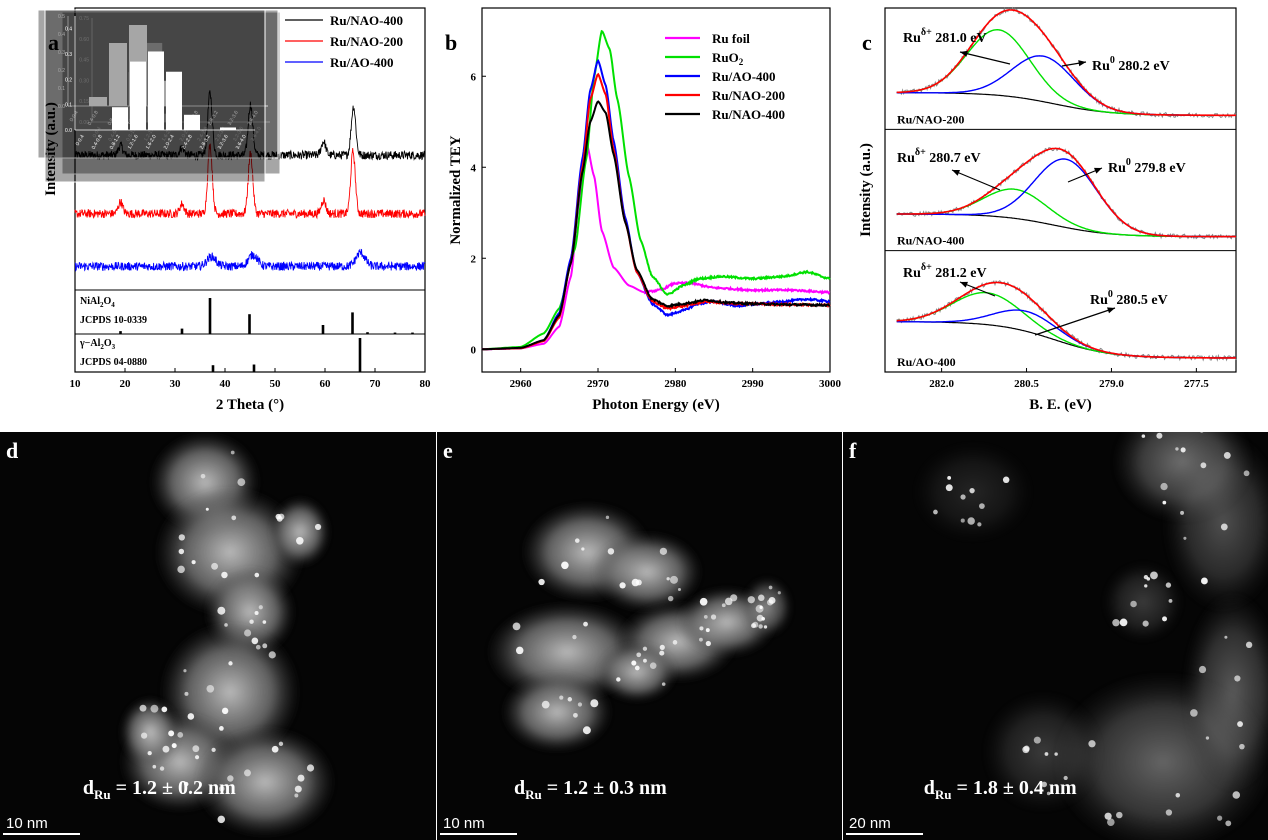  I want to click on subpanel-label: Ru/NAO-400, so click(930, 241).